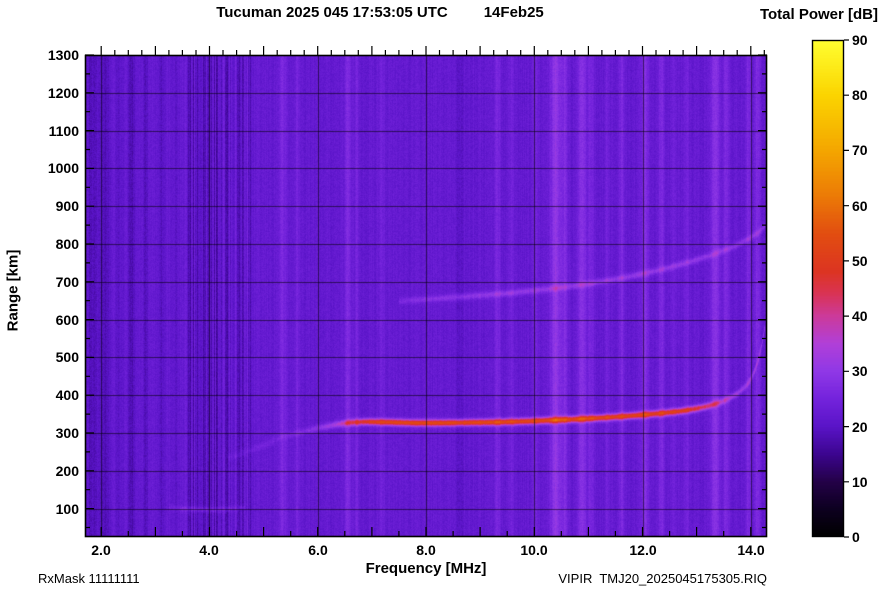 Image resolution: width=884 pixels, height=595 pixels. Describe the element at coordinates (662, 578) in the screenshot. I see `file-reference: VIPIR TMJ20_2025045175305.RIQ` at that location.